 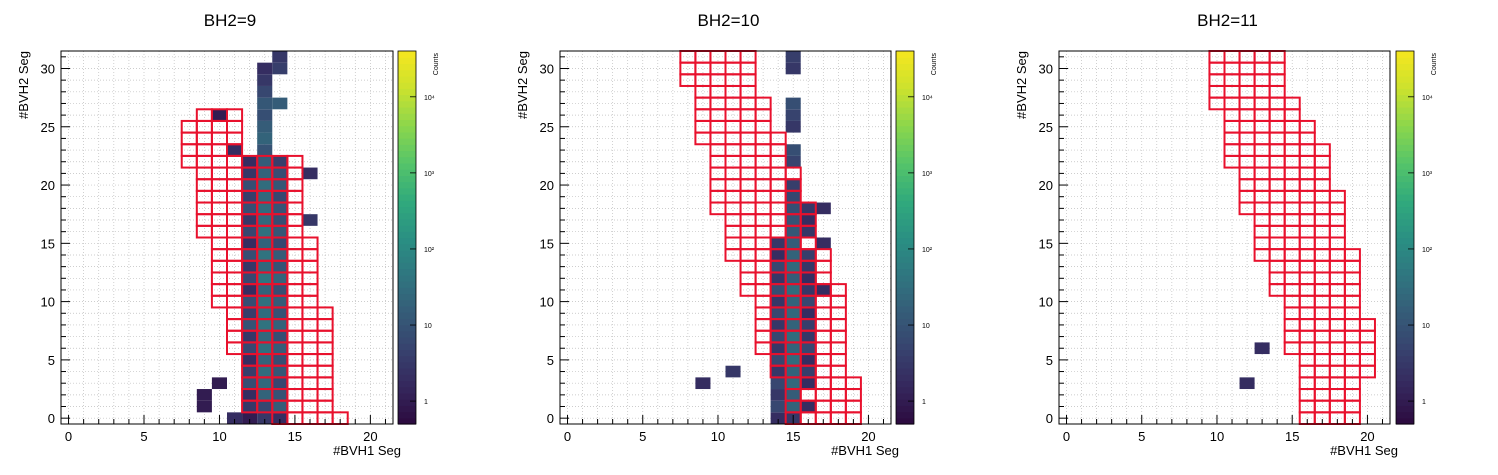 I want to click on colorbar-tick-label: 10, so click(x=926, y=326).